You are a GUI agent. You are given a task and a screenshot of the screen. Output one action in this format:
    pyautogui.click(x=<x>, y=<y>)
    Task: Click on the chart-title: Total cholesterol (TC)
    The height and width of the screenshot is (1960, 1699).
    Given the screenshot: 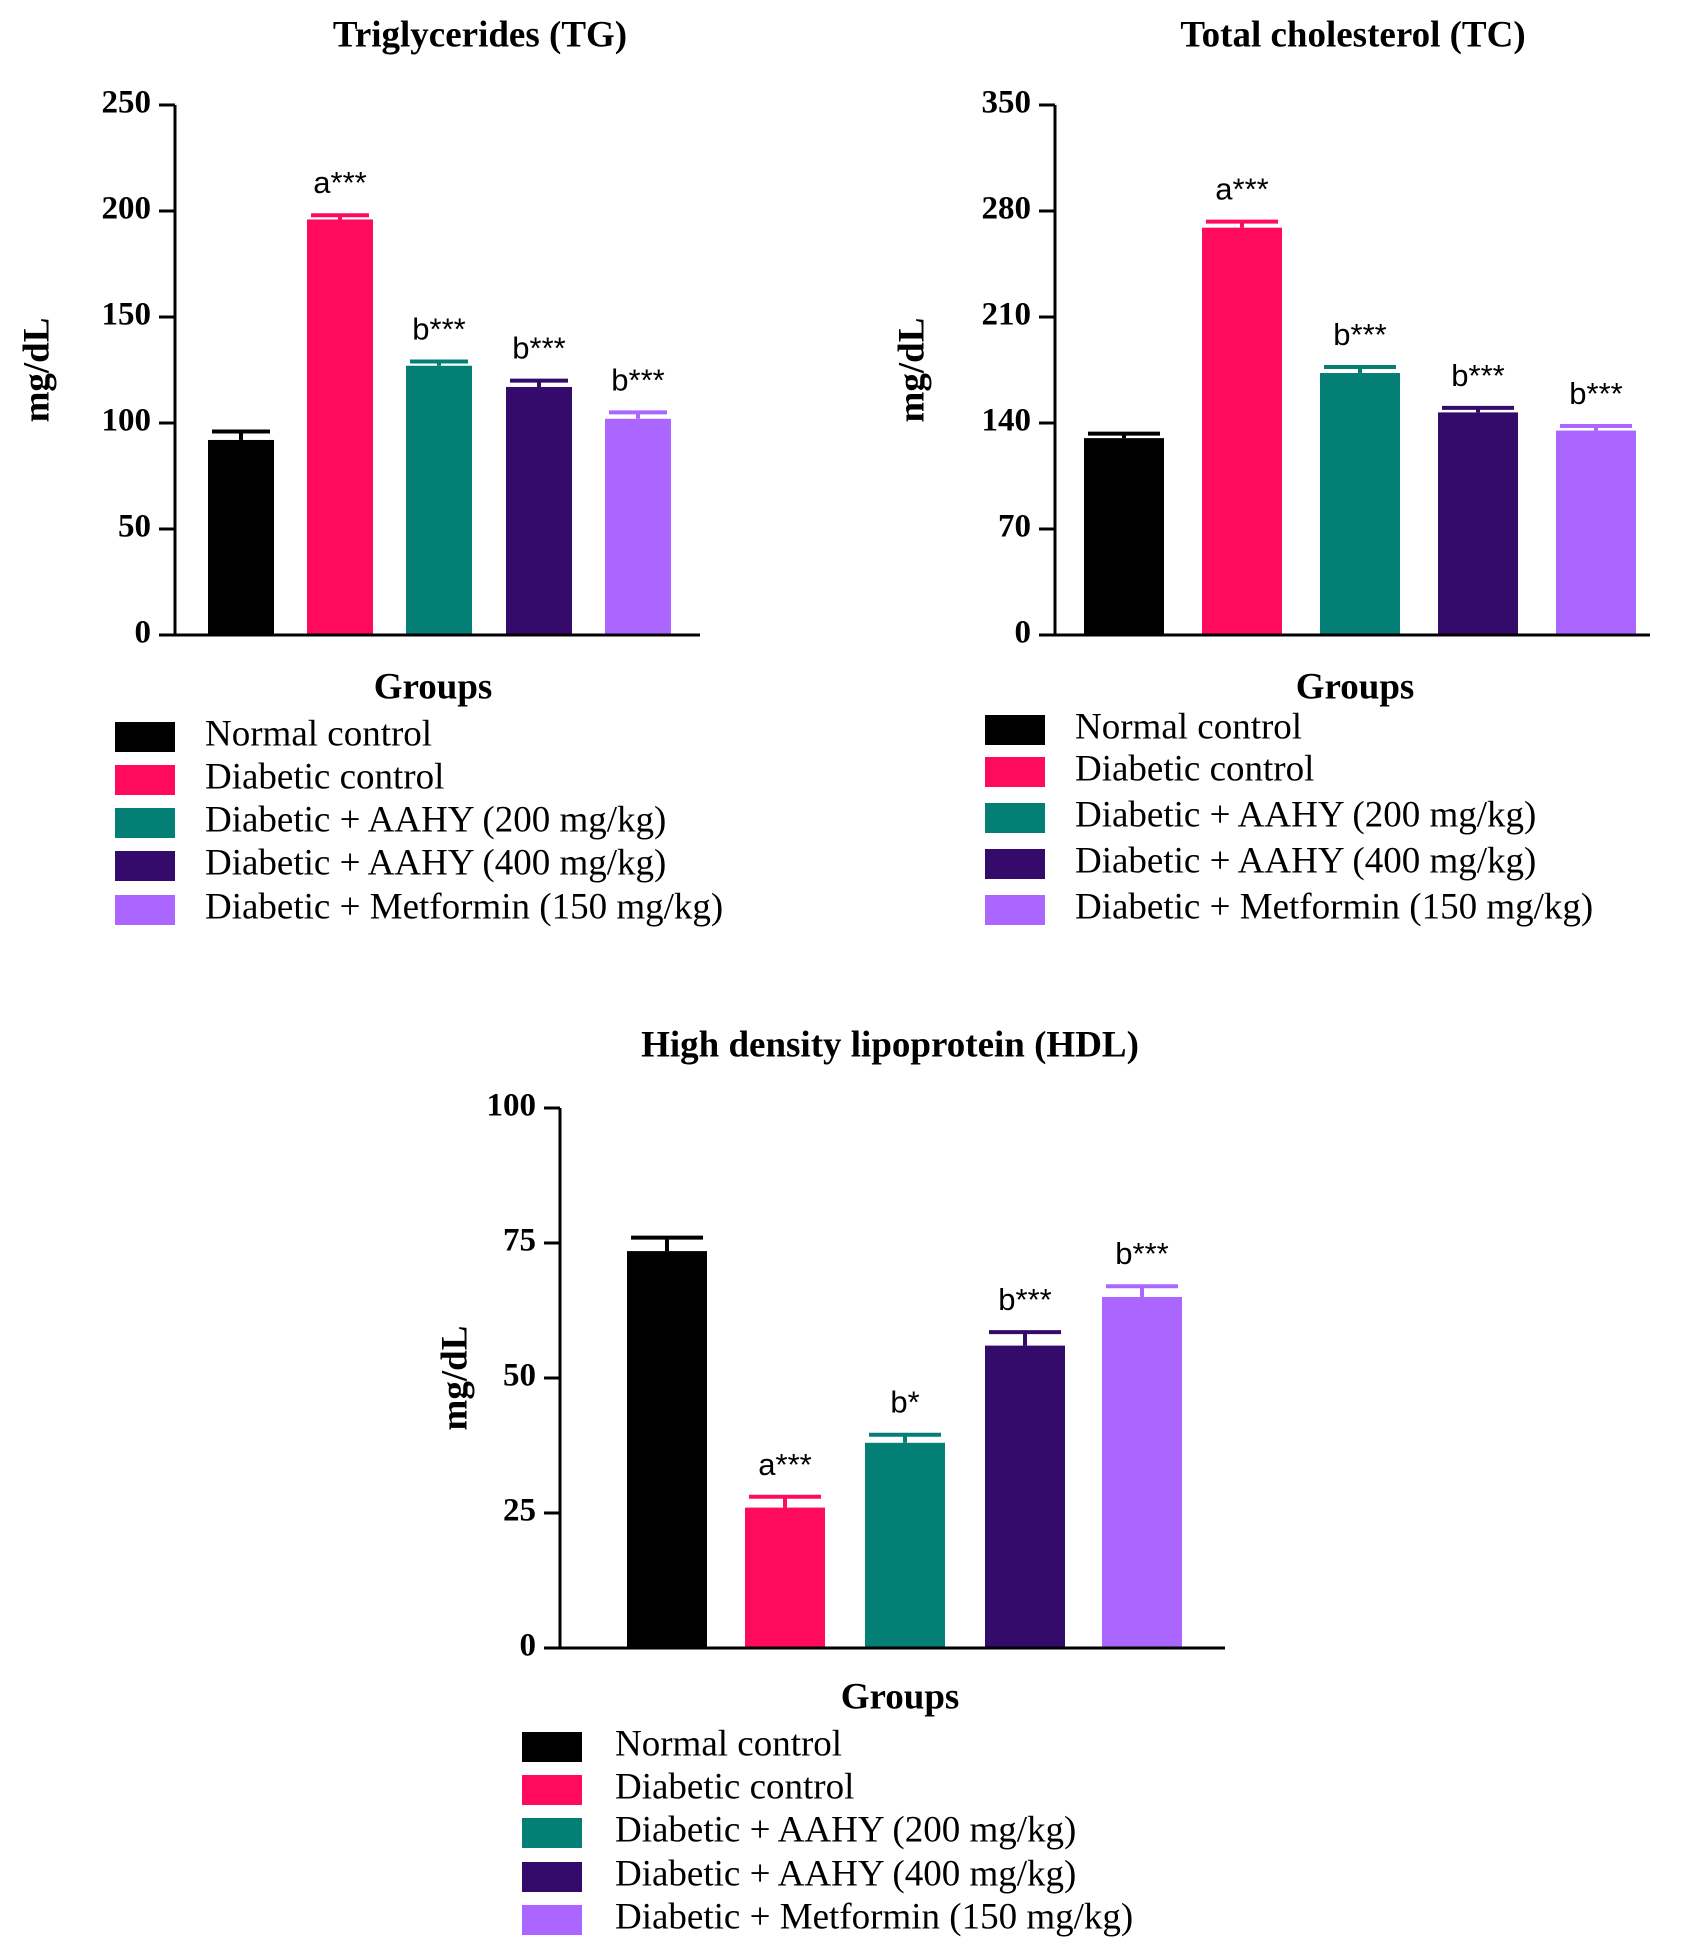 What is the action you would take?
    pyautogui.click(x=1352, y=34)
    